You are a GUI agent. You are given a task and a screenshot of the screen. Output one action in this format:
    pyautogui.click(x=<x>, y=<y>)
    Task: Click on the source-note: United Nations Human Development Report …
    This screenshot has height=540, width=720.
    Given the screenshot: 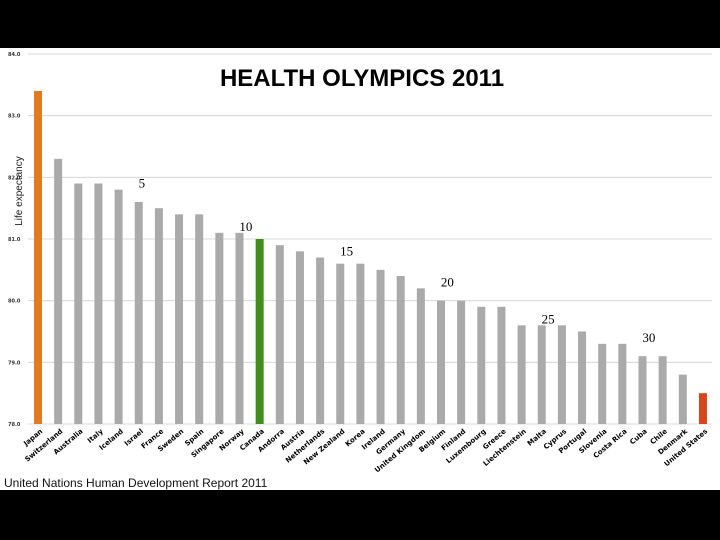 What is the action you would take?
    pyautogui.click(x=136, y=483)
    